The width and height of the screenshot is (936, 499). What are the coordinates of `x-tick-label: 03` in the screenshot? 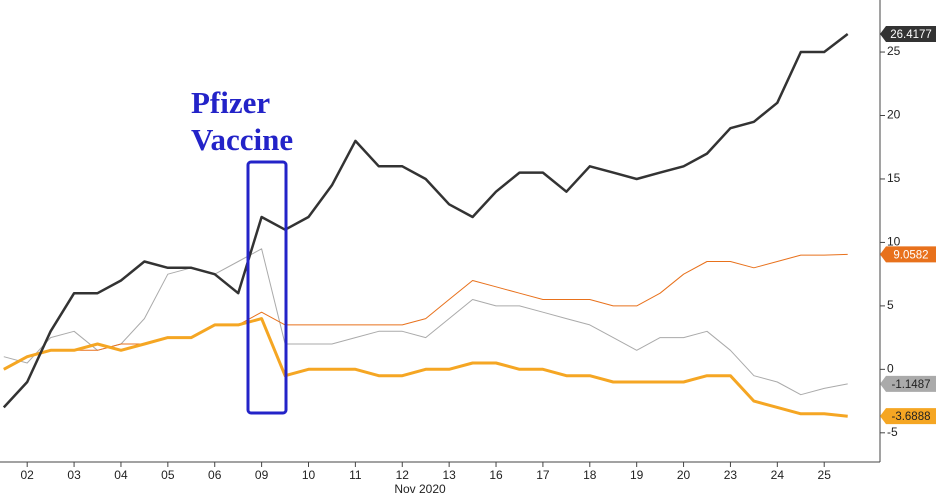 It's located at (74, 475).